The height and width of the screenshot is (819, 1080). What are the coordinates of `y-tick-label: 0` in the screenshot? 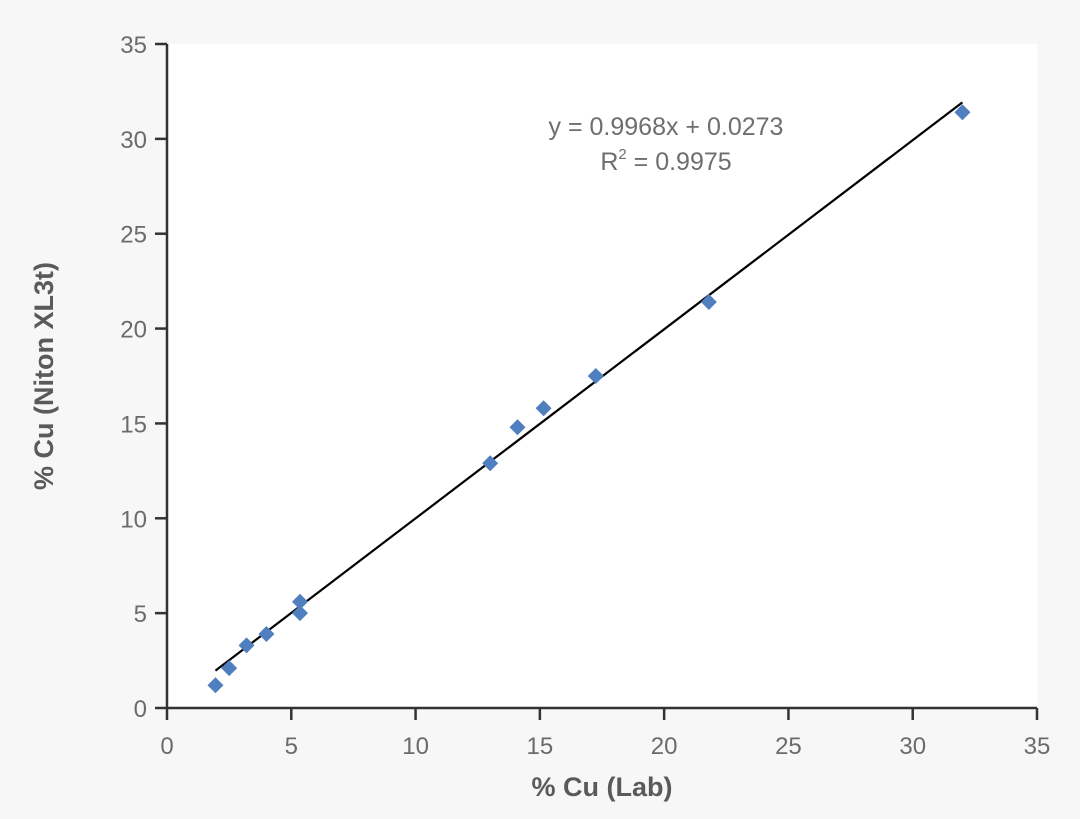 It's located at (140, 709).